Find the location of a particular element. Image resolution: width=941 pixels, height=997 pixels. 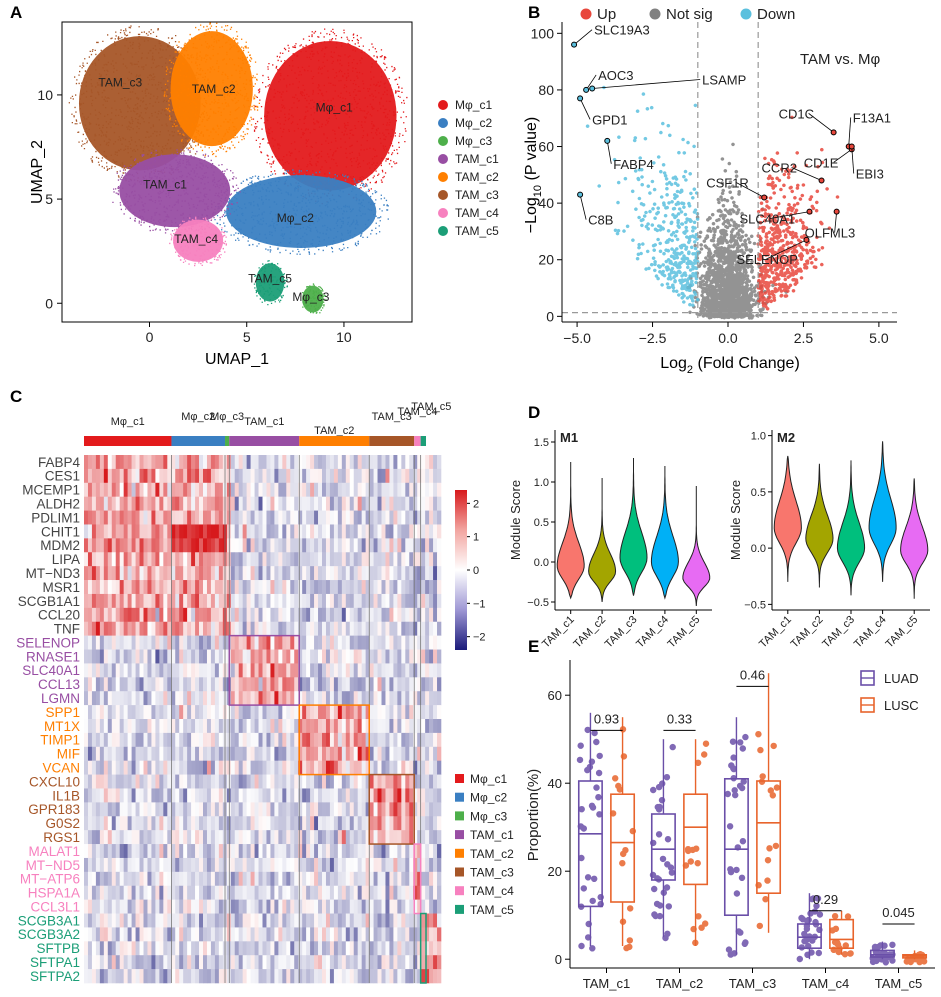

heatmap-row is located at coordinates (263, 642).